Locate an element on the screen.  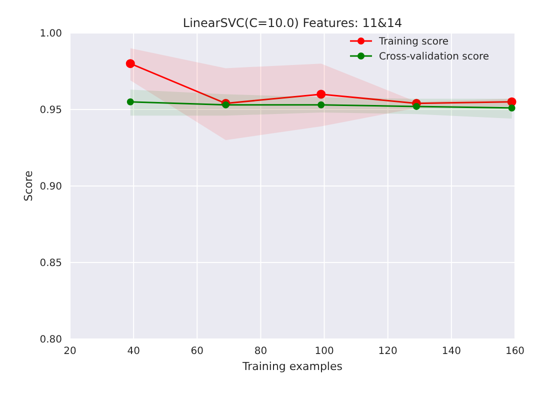
x-tick-label: 40 is located at coordinates (133, 351).